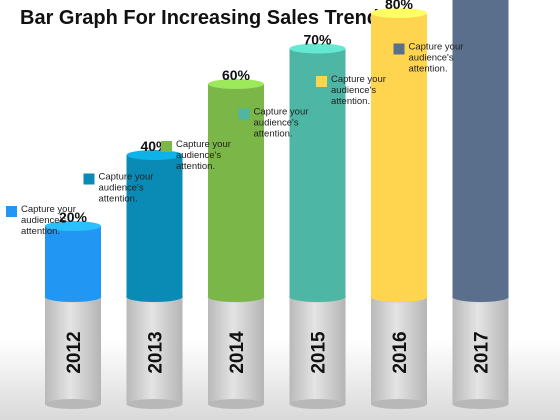 Image resolution: width=560 pixels, height=420 pixels. I want to click on year-label: 2012, so click(74, 352).